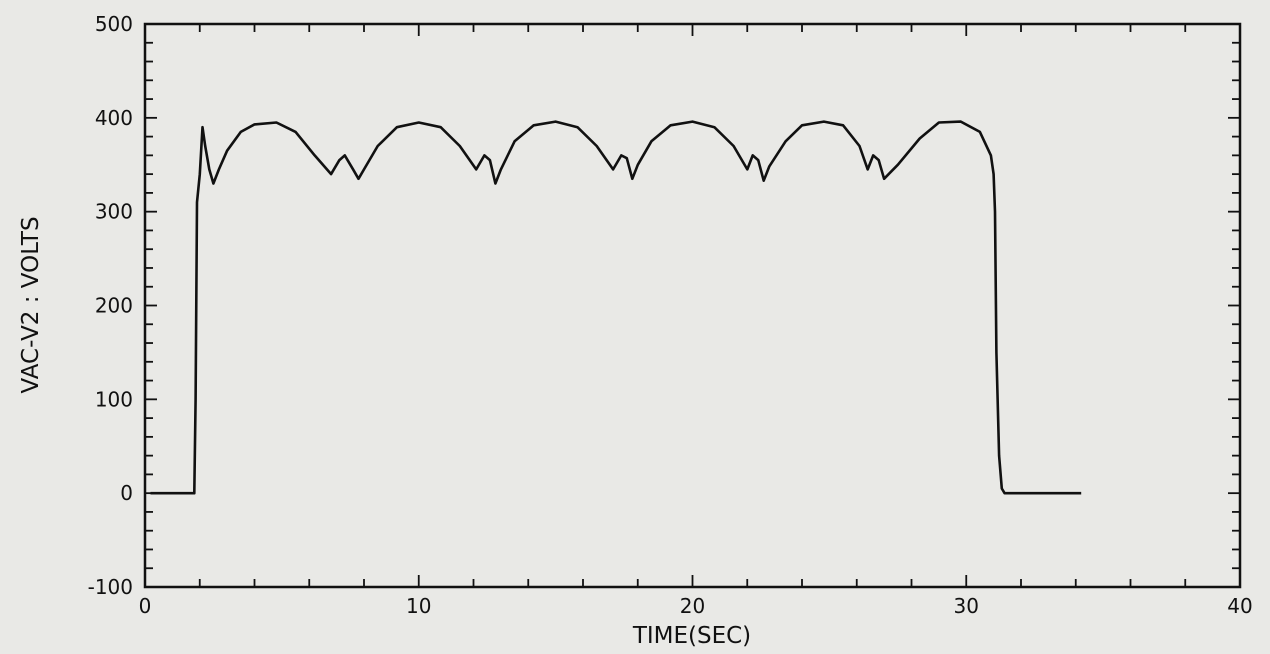 The width and height of the screenshot is (1270, 654). I want to click on x-tick-label: 0, so click(145, 606).